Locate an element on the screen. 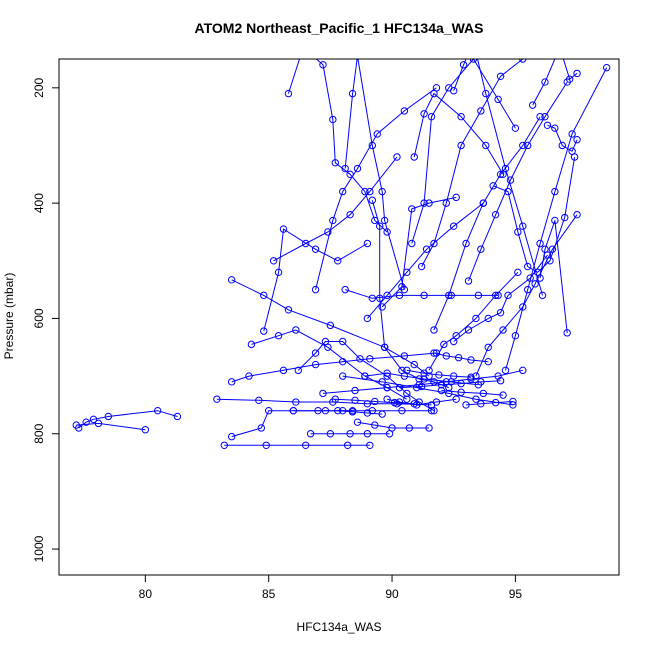  x-tick-label: 85 is located at coordinates (269, 594).